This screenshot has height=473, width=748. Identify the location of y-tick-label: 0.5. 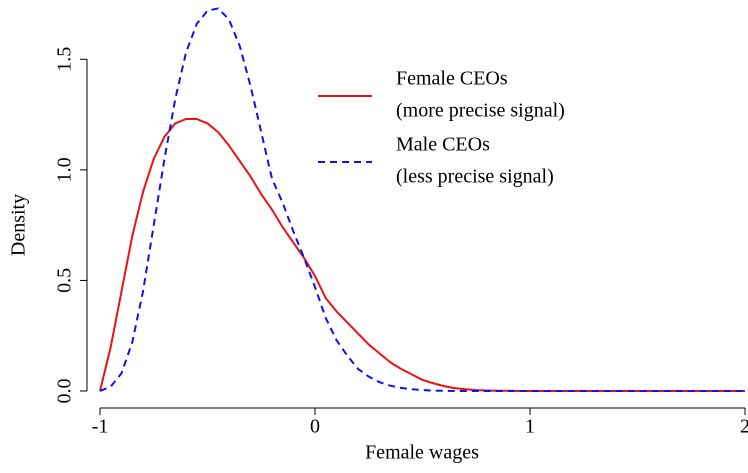
(65, 280).